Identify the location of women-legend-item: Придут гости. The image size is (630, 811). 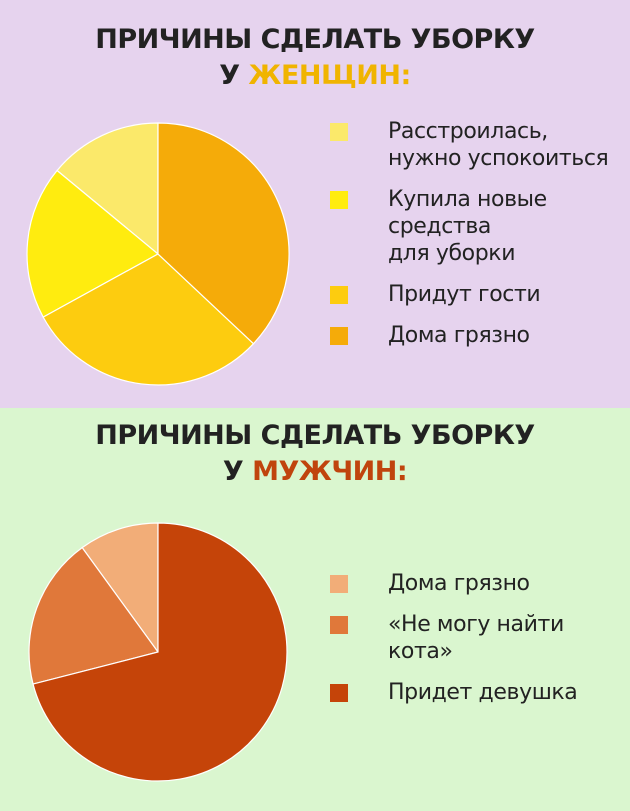
(474, 294).